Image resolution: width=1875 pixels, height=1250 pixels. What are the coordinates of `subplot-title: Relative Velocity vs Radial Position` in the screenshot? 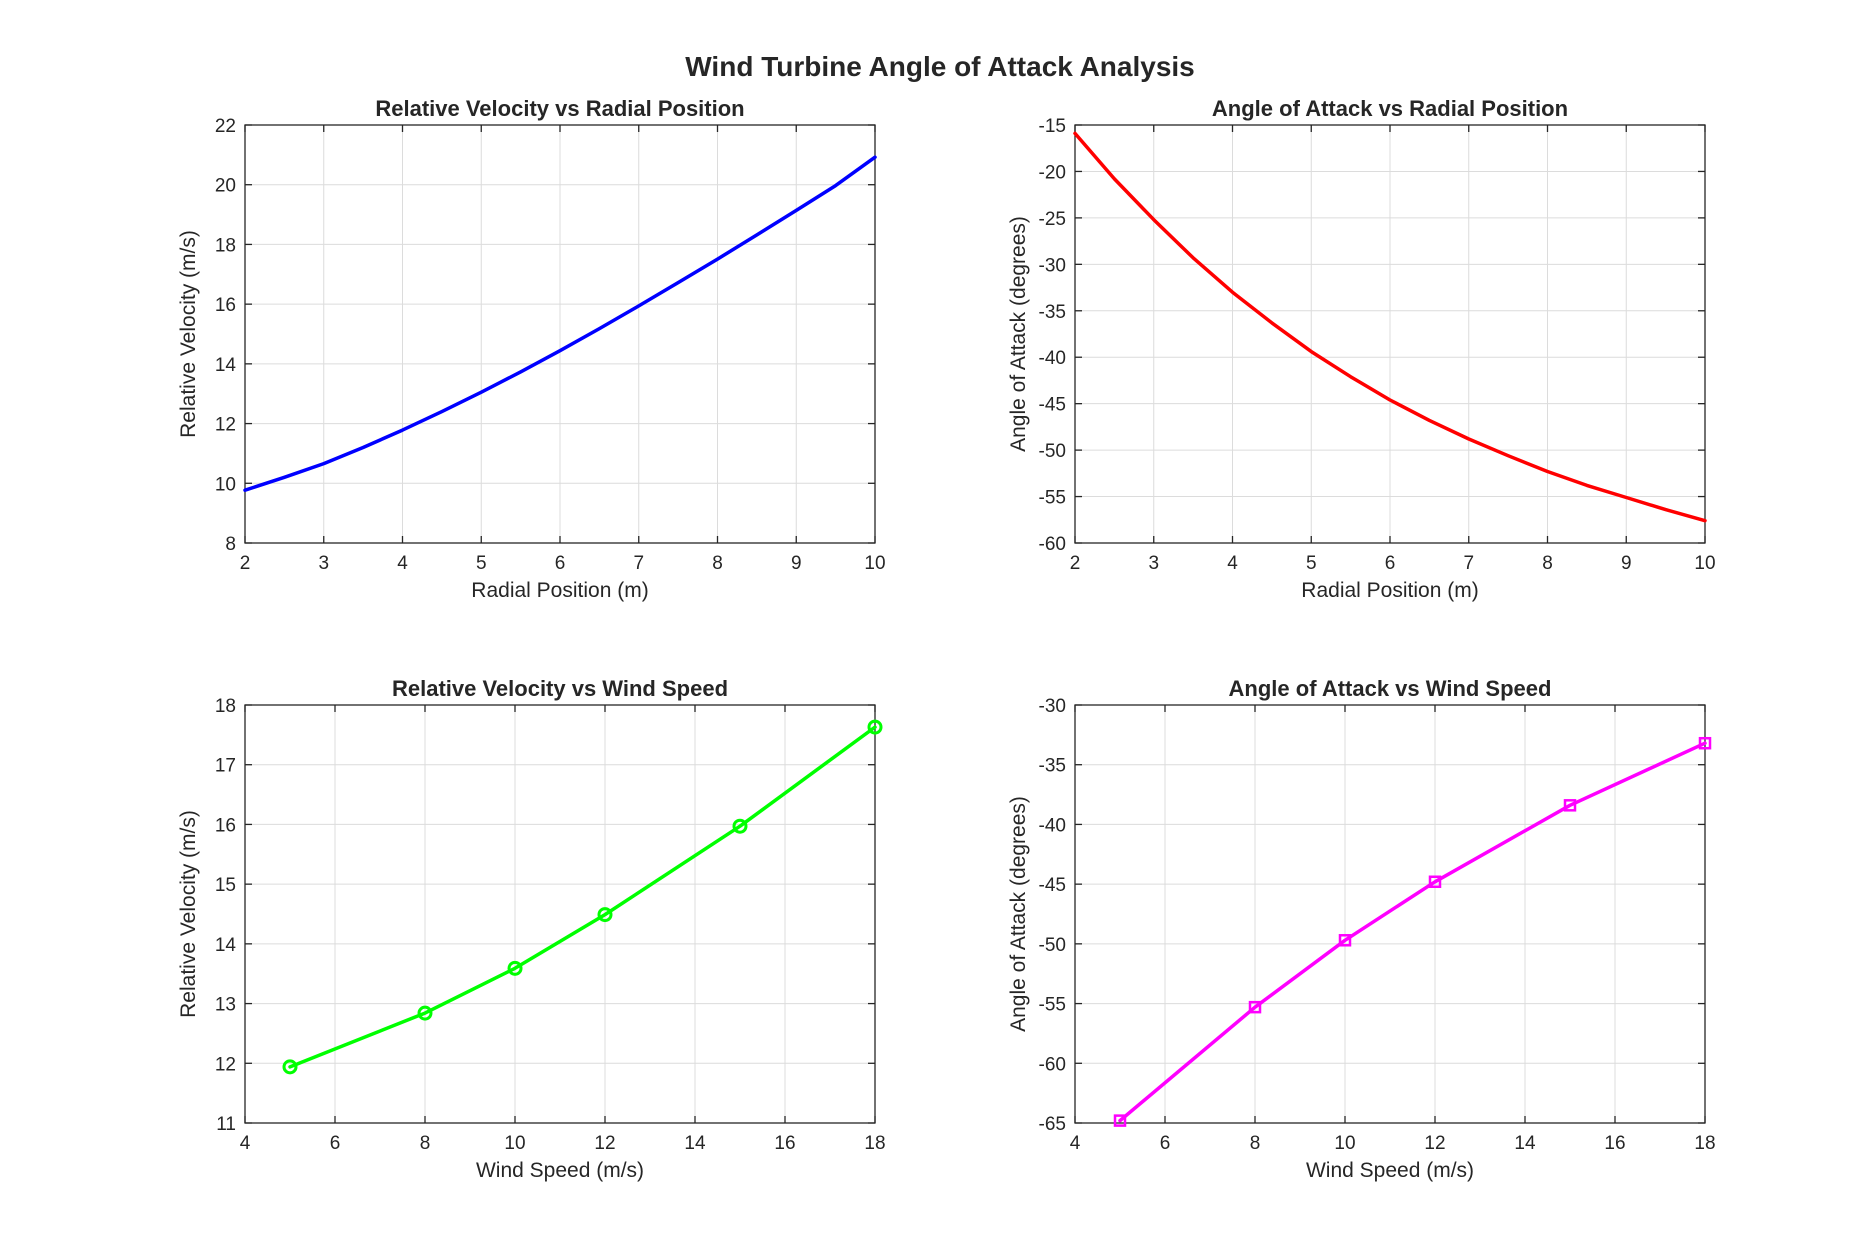 It's located at (559, 108).